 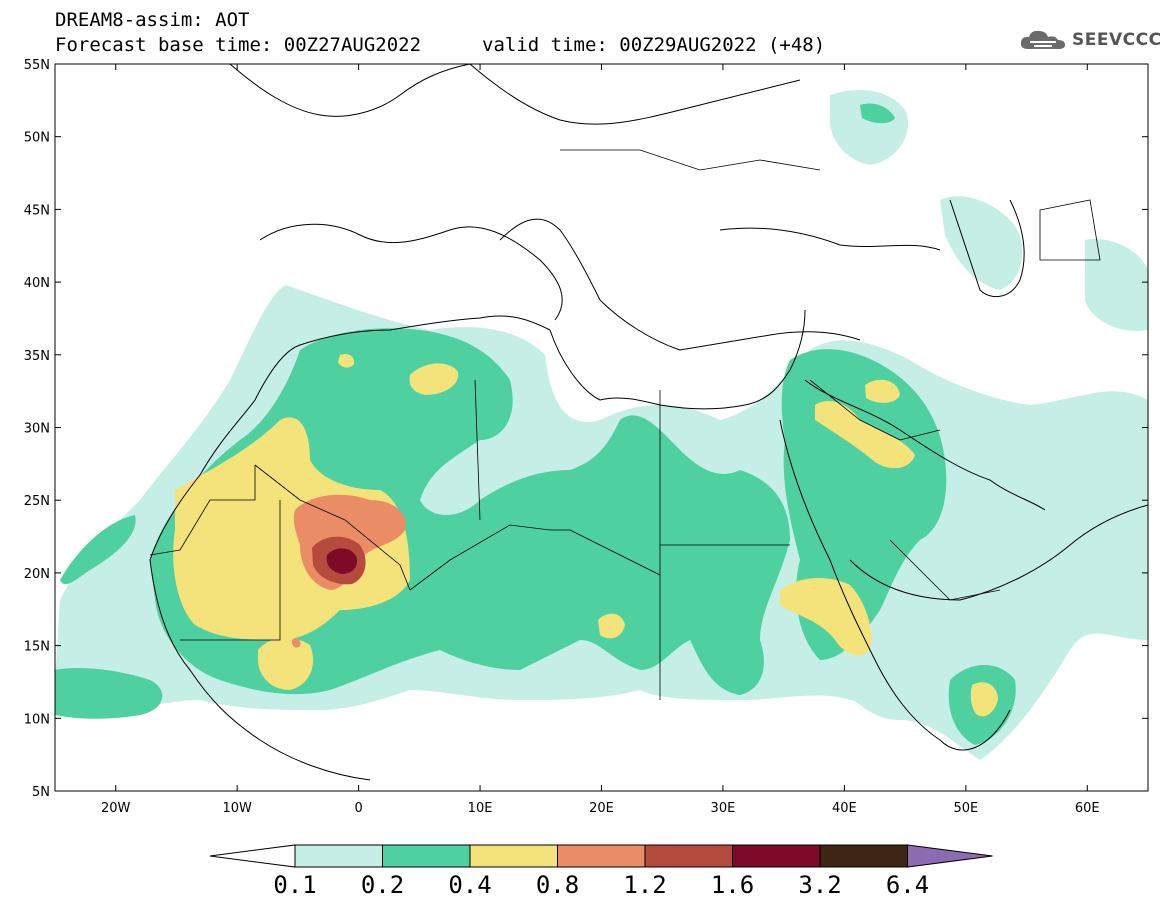 I want to click on shade-0.4-algeria, so click(x=434, y=379).